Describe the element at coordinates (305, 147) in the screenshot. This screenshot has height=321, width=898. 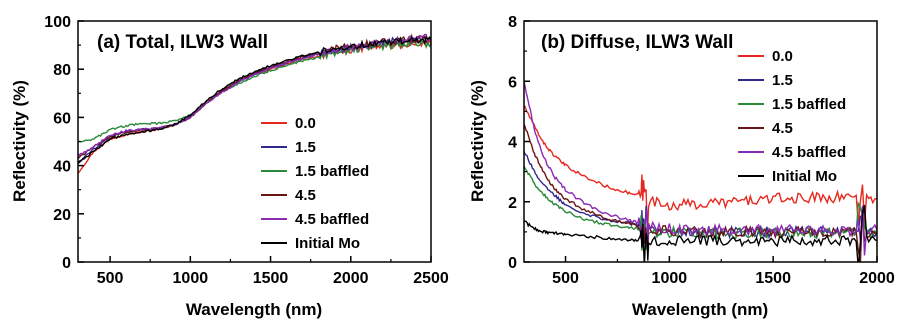
I see `total-legend-label-1-5: 1.5` at that location.